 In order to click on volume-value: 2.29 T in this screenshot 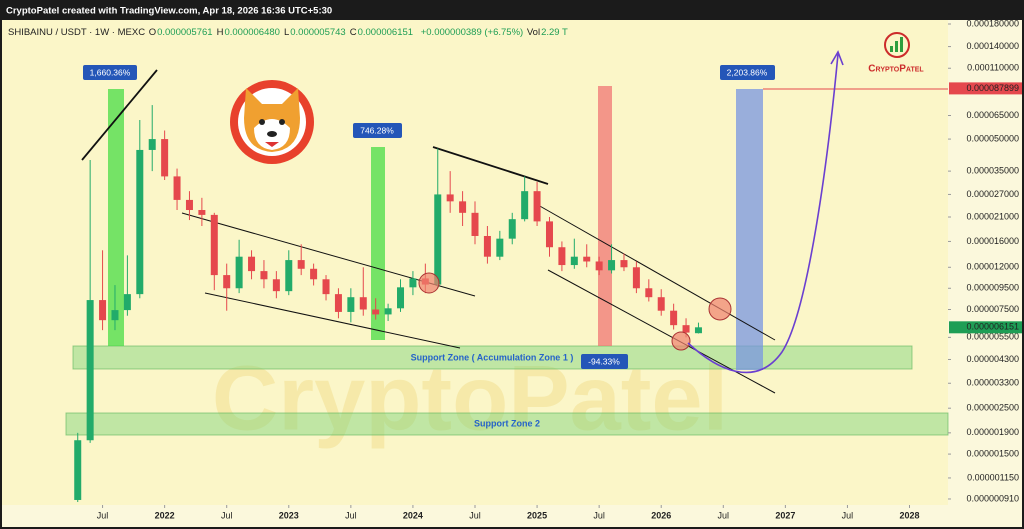, I will do `click(554, 32)`.